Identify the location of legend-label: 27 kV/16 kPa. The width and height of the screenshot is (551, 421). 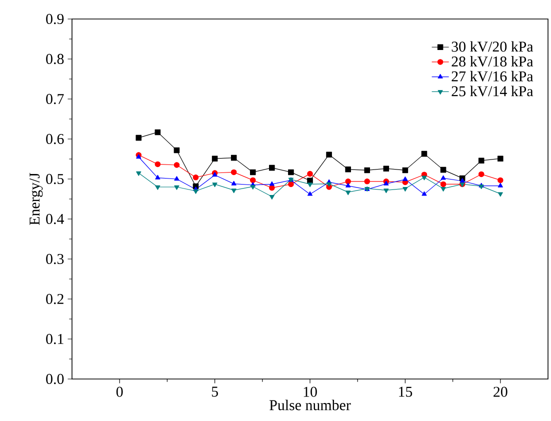
(493, 76).